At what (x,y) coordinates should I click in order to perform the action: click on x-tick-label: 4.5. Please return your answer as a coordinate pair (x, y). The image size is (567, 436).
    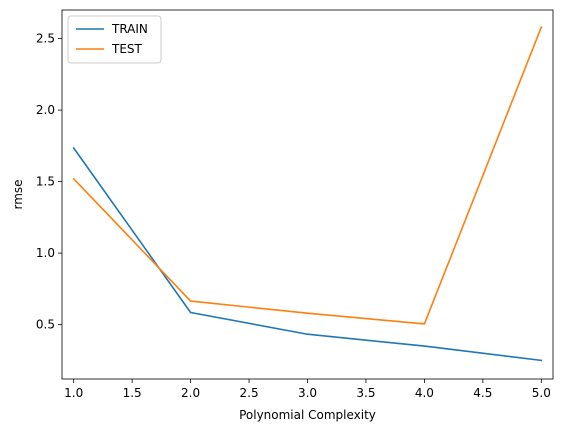
    Looking at the image, I should click on (482, 393).